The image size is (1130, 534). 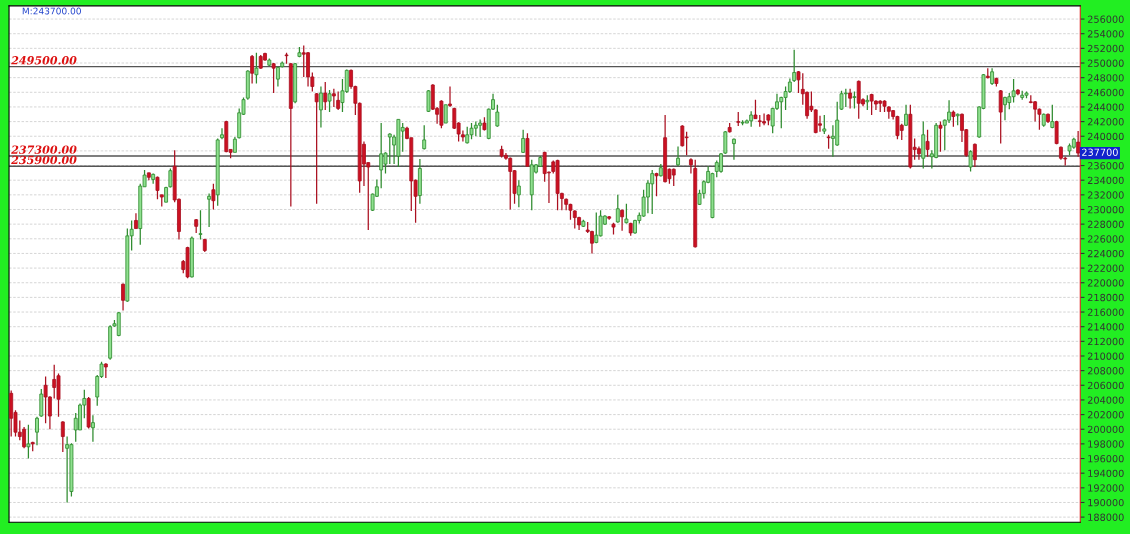 I want to click on y-tick-label: 232000, so click(x=1105, y=195).